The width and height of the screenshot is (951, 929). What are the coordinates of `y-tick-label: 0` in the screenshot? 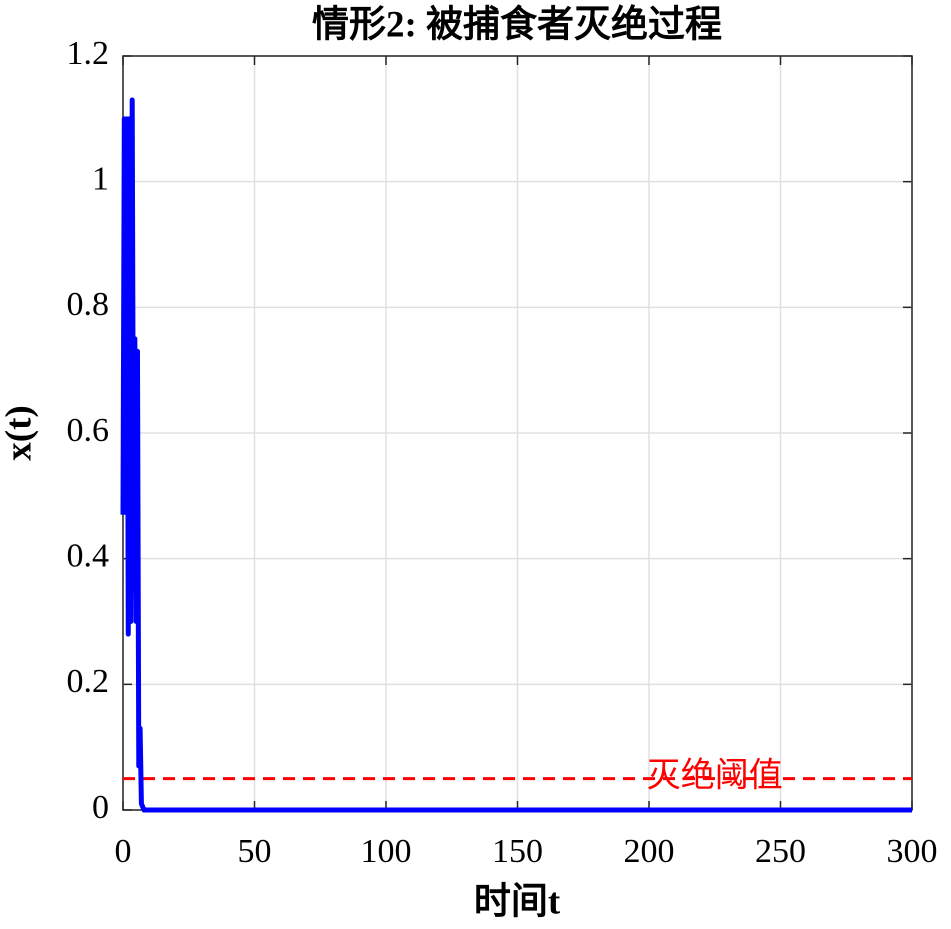 It's located at (100, 807).